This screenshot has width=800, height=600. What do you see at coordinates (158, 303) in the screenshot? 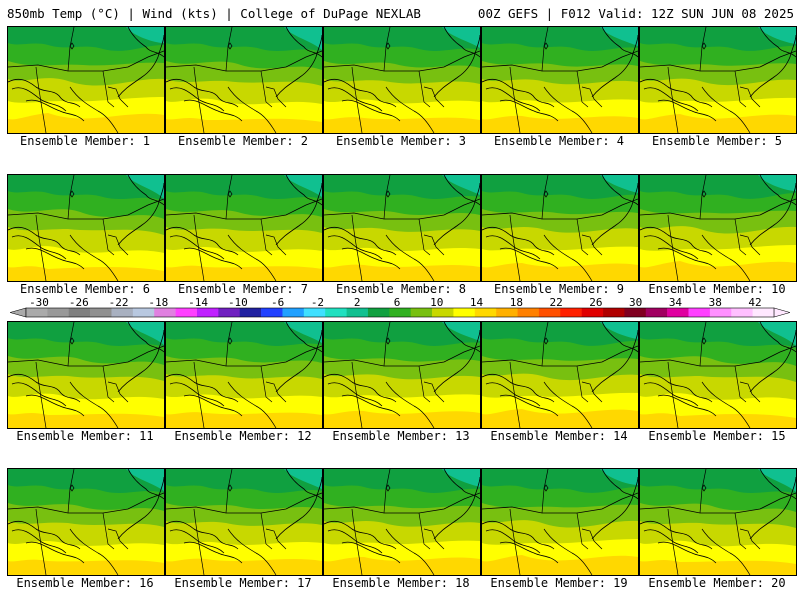
I see `colorbar-tick-label: -18` at bounding box center [158, 303].